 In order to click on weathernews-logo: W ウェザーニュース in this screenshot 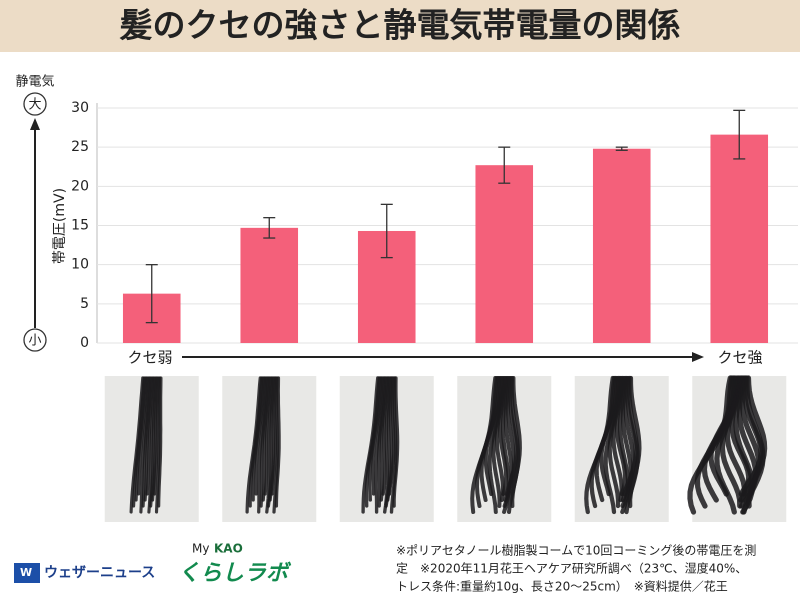, I will do `click(84, 573)`.